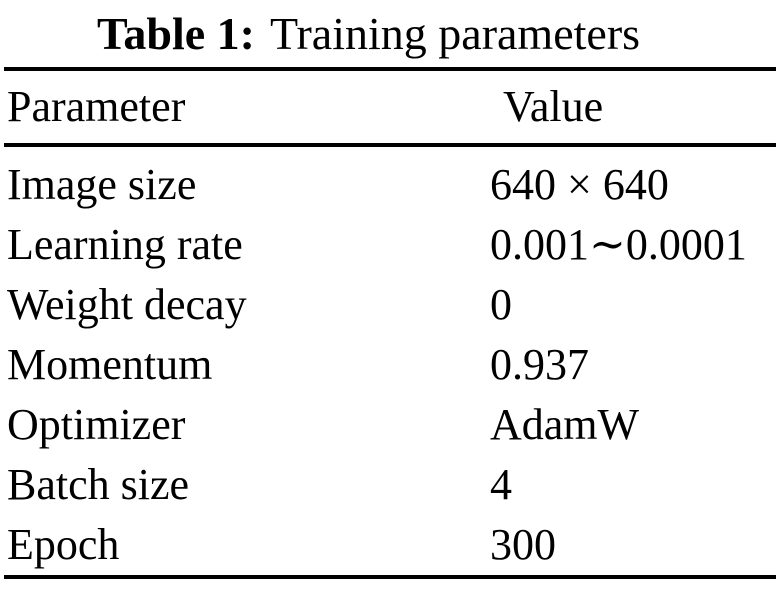 The width and height of the screenshot is (779, 596). Describe the element at coordinates (390, 485) in the screenshot. I see `table-row: Batch size 4` at that location.